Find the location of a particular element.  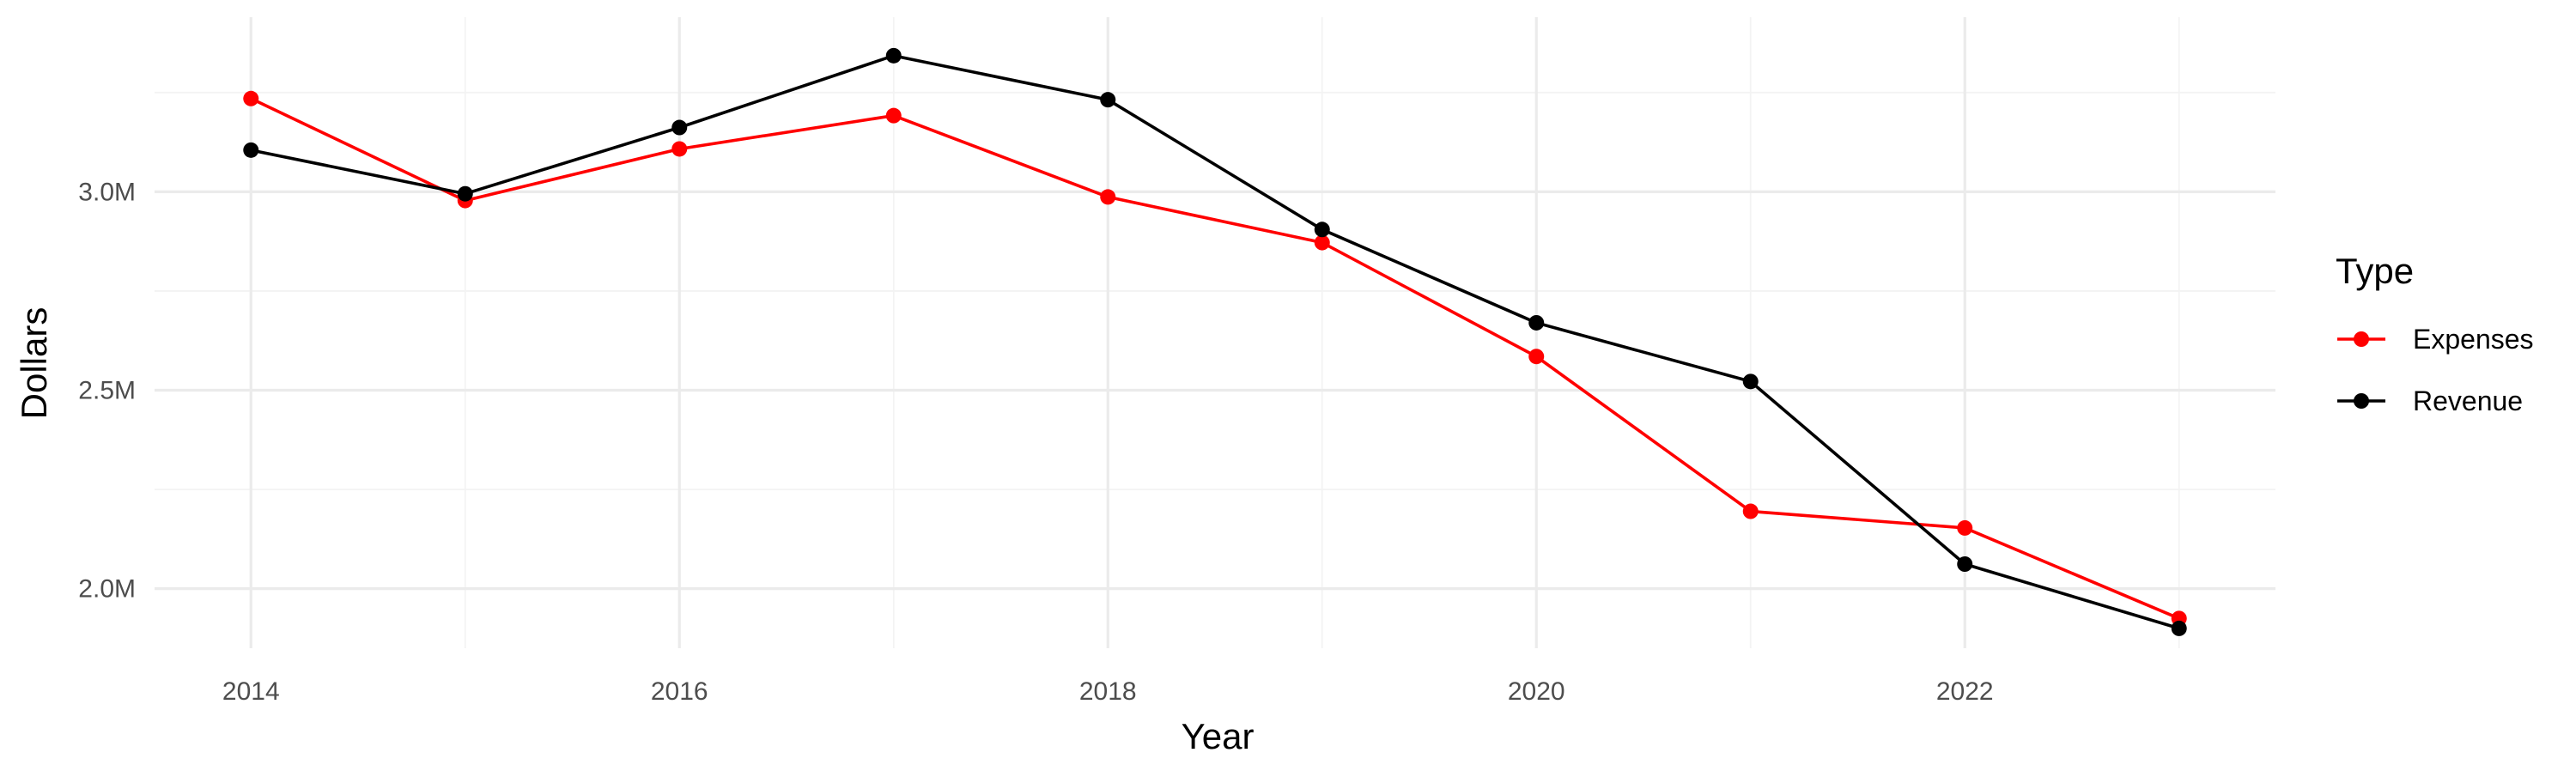

legend-label: Revenue is located at coordinates (2468, 400).